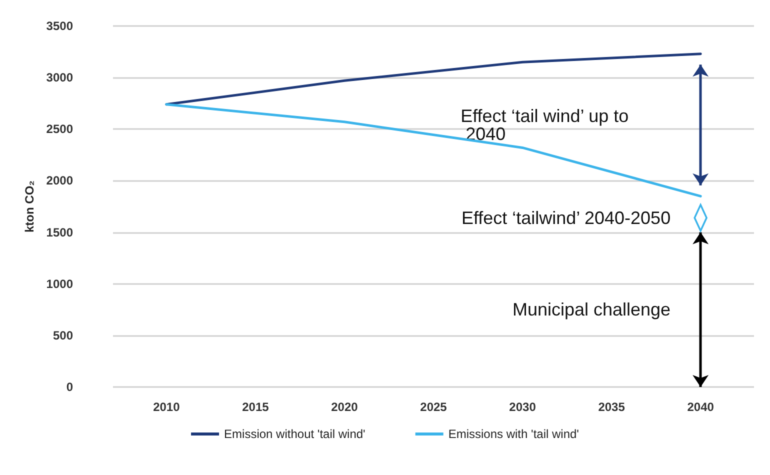 This screenshot has height=475, width=770. Describe the element at coordinates (566, 218) in the screenshot. I see `annotation: Effect ‘tailwind’ 2040-2050` at that location.